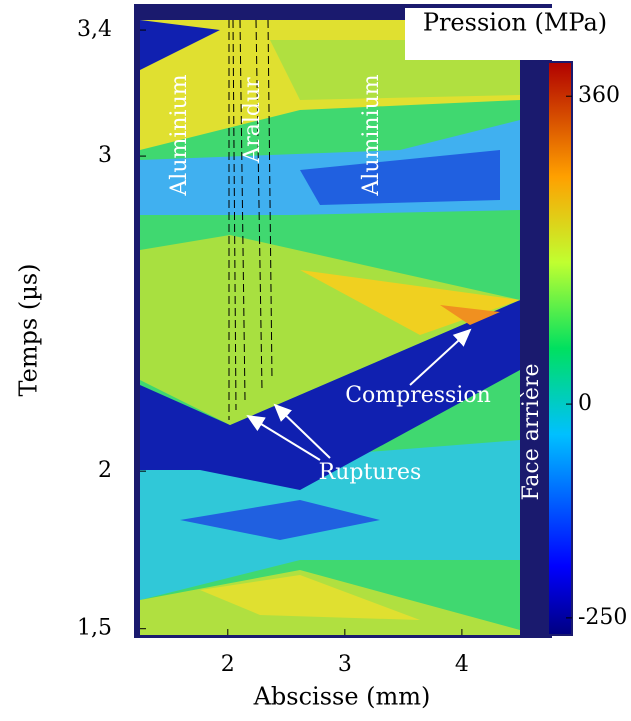 The image size is (631, 721). Describe the element at coordinates (105, 155) in the screenshot. I see `y-tick-label: 3` at that location.